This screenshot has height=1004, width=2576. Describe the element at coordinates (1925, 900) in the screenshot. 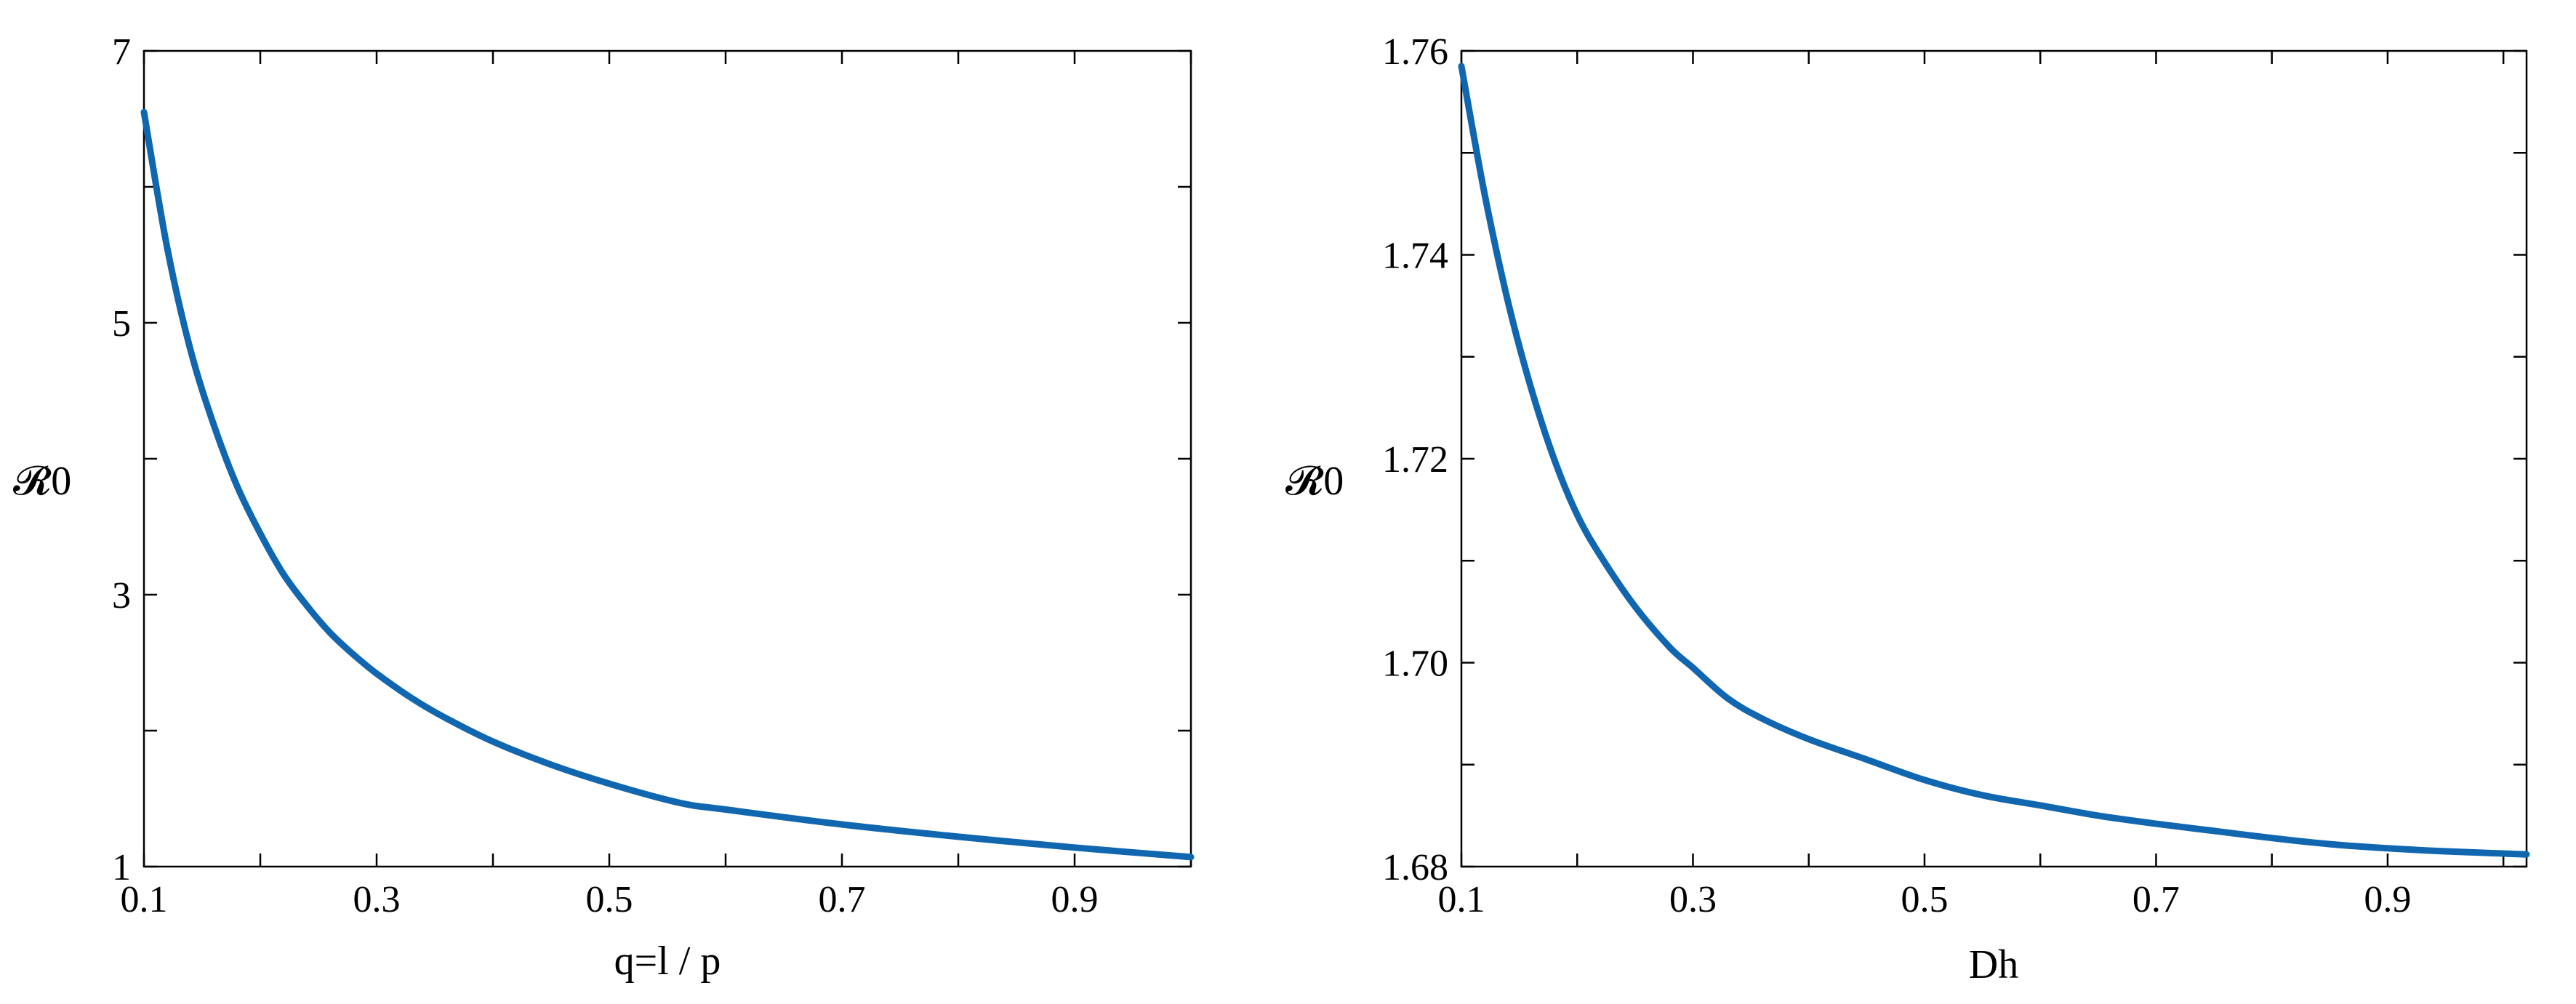

I see `right-x-tick-label: 0.5` at that location.